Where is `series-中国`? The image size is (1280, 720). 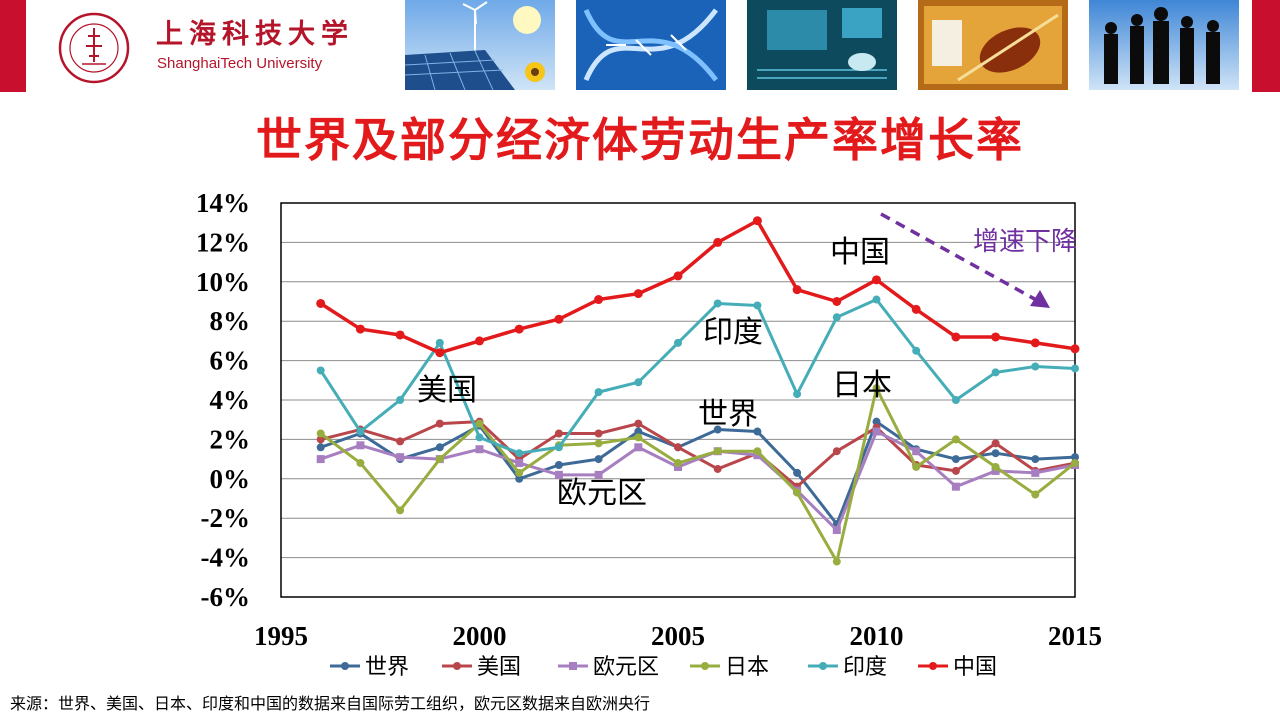
series-中国 is located at coordinates (698, 287).